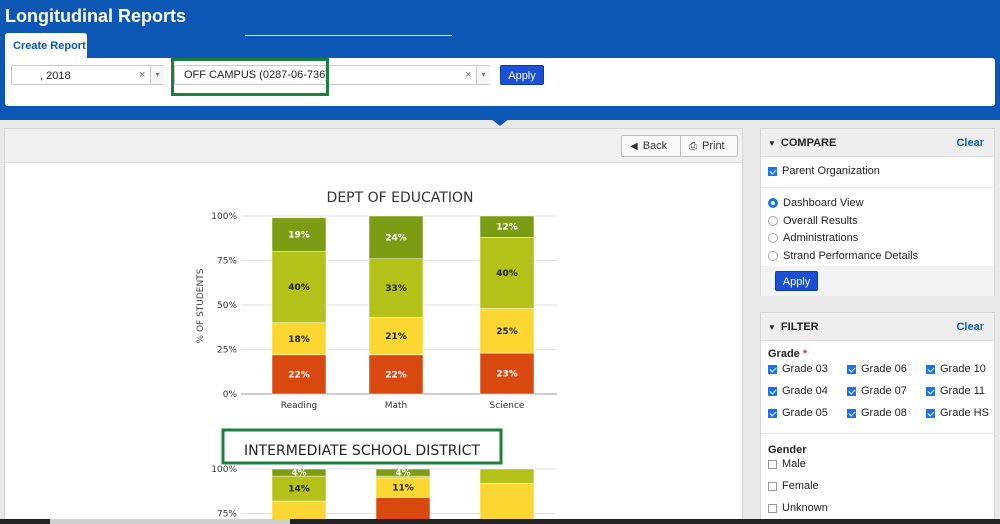 The image size is (1000, 524). What do you see at coordinates (798, 369) in the screenshot?
I see `grade-checkbox: Grade 03` at bounding box center [798, 369].